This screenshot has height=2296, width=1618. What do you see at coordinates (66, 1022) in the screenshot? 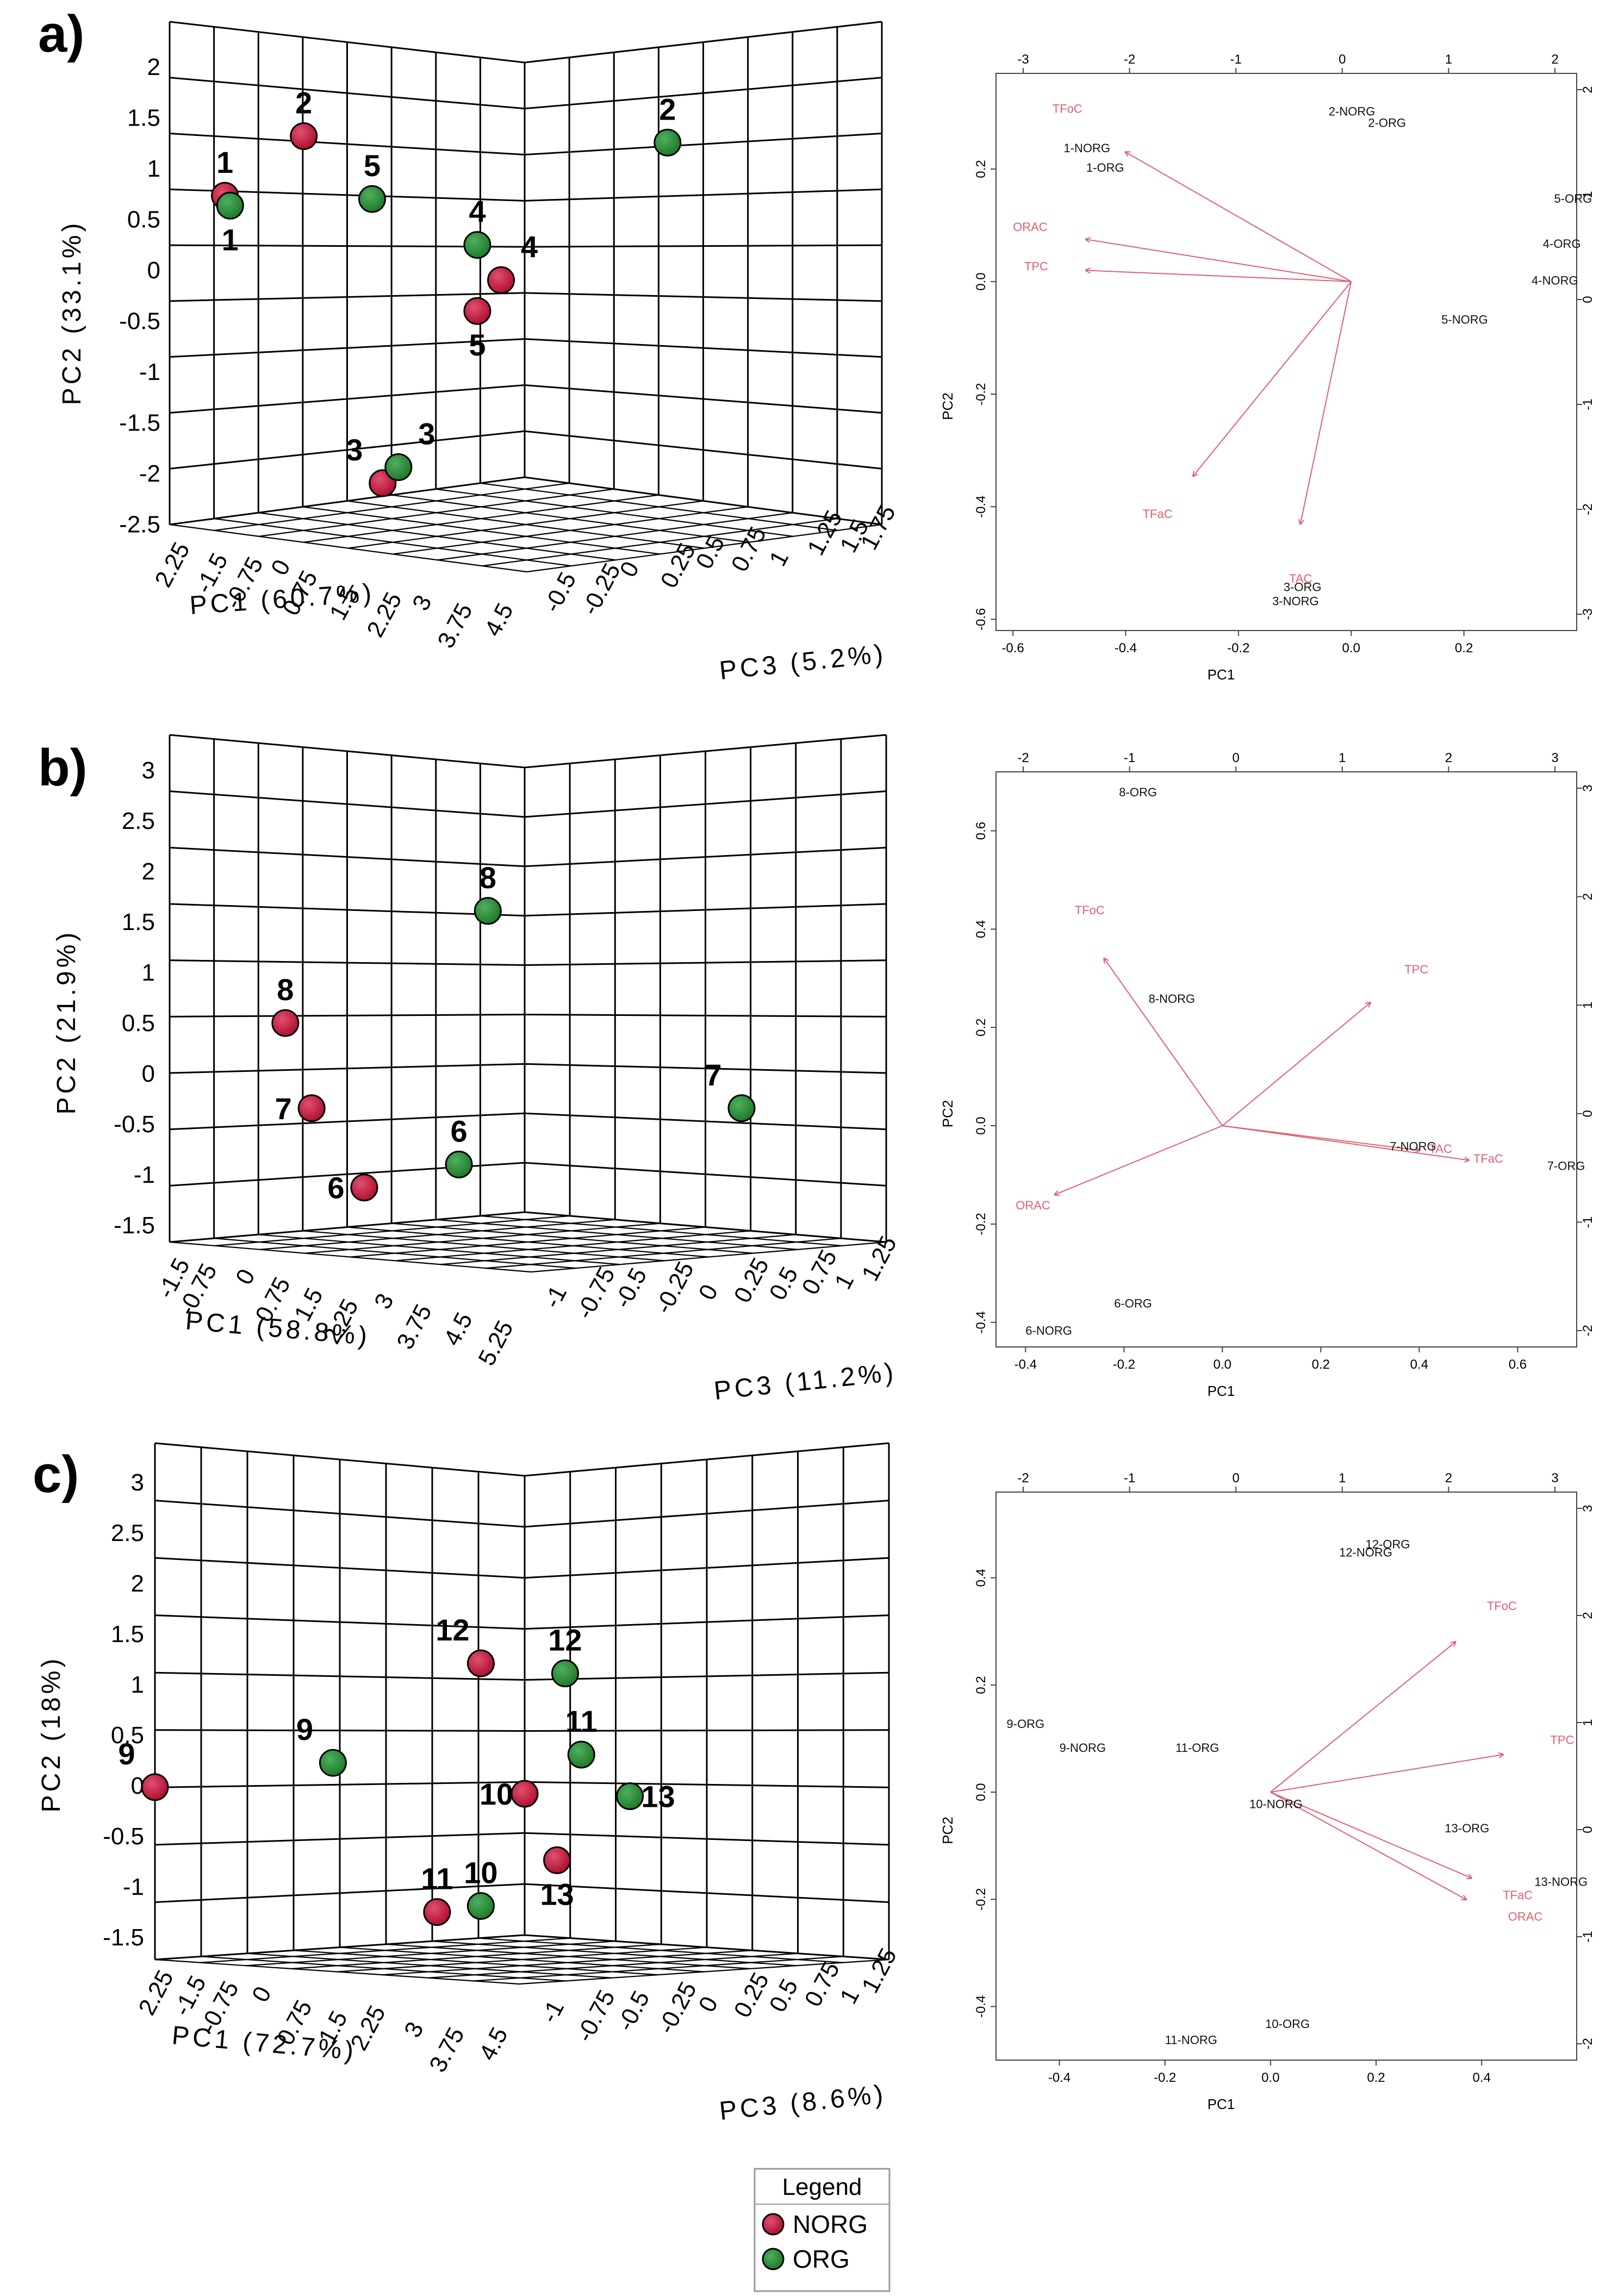
I see `pc2-axis-title: PC2 (21.9%)` at bounding box center [66, 1022].